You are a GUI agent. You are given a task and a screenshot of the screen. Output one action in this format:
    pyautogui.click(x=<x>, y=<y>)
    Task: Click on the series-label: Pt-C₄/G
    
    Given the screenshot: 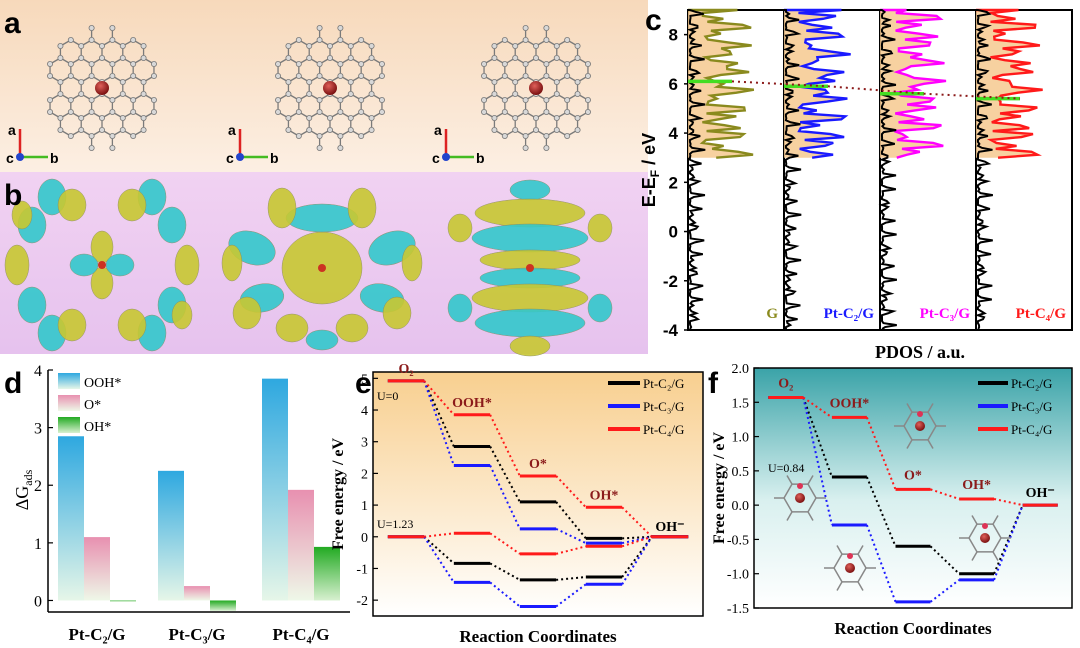 What is the action you would take?
    pyautogui.click(x=1041, y=314)
    